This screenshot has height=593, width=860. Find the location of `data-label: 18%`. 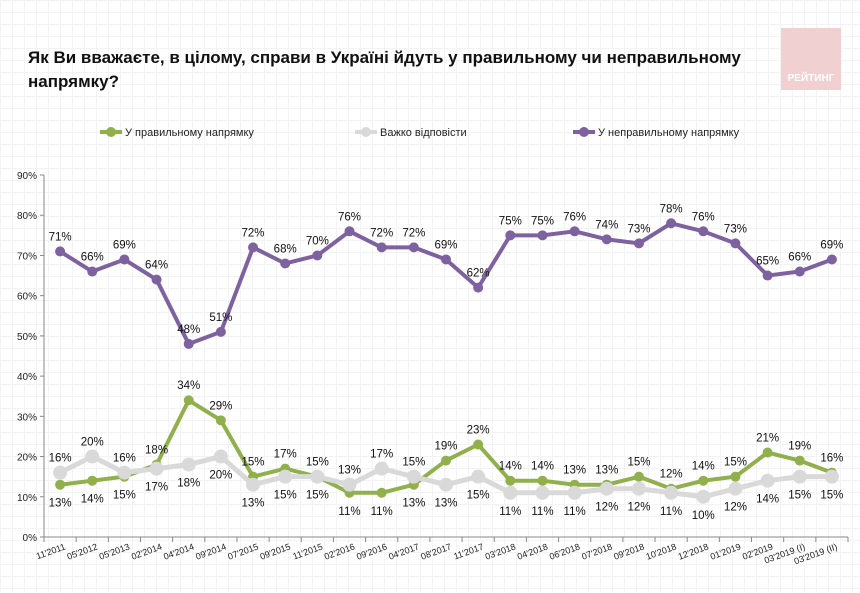

data-label: 18% is located at coordinates (156, 451).